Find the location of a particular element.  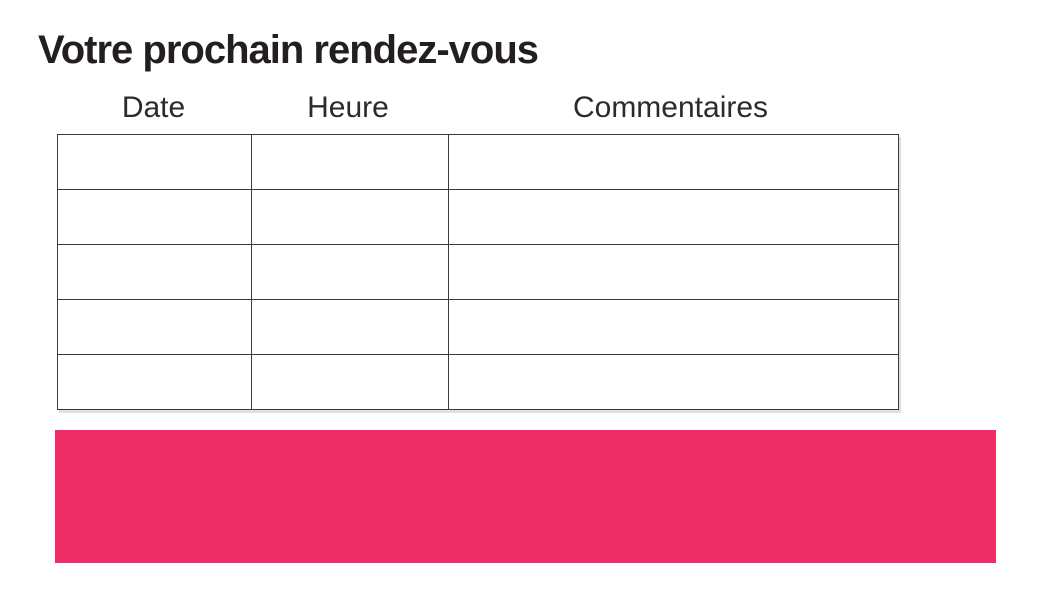

column-header-date: Date is located at coordinates (153, 107).